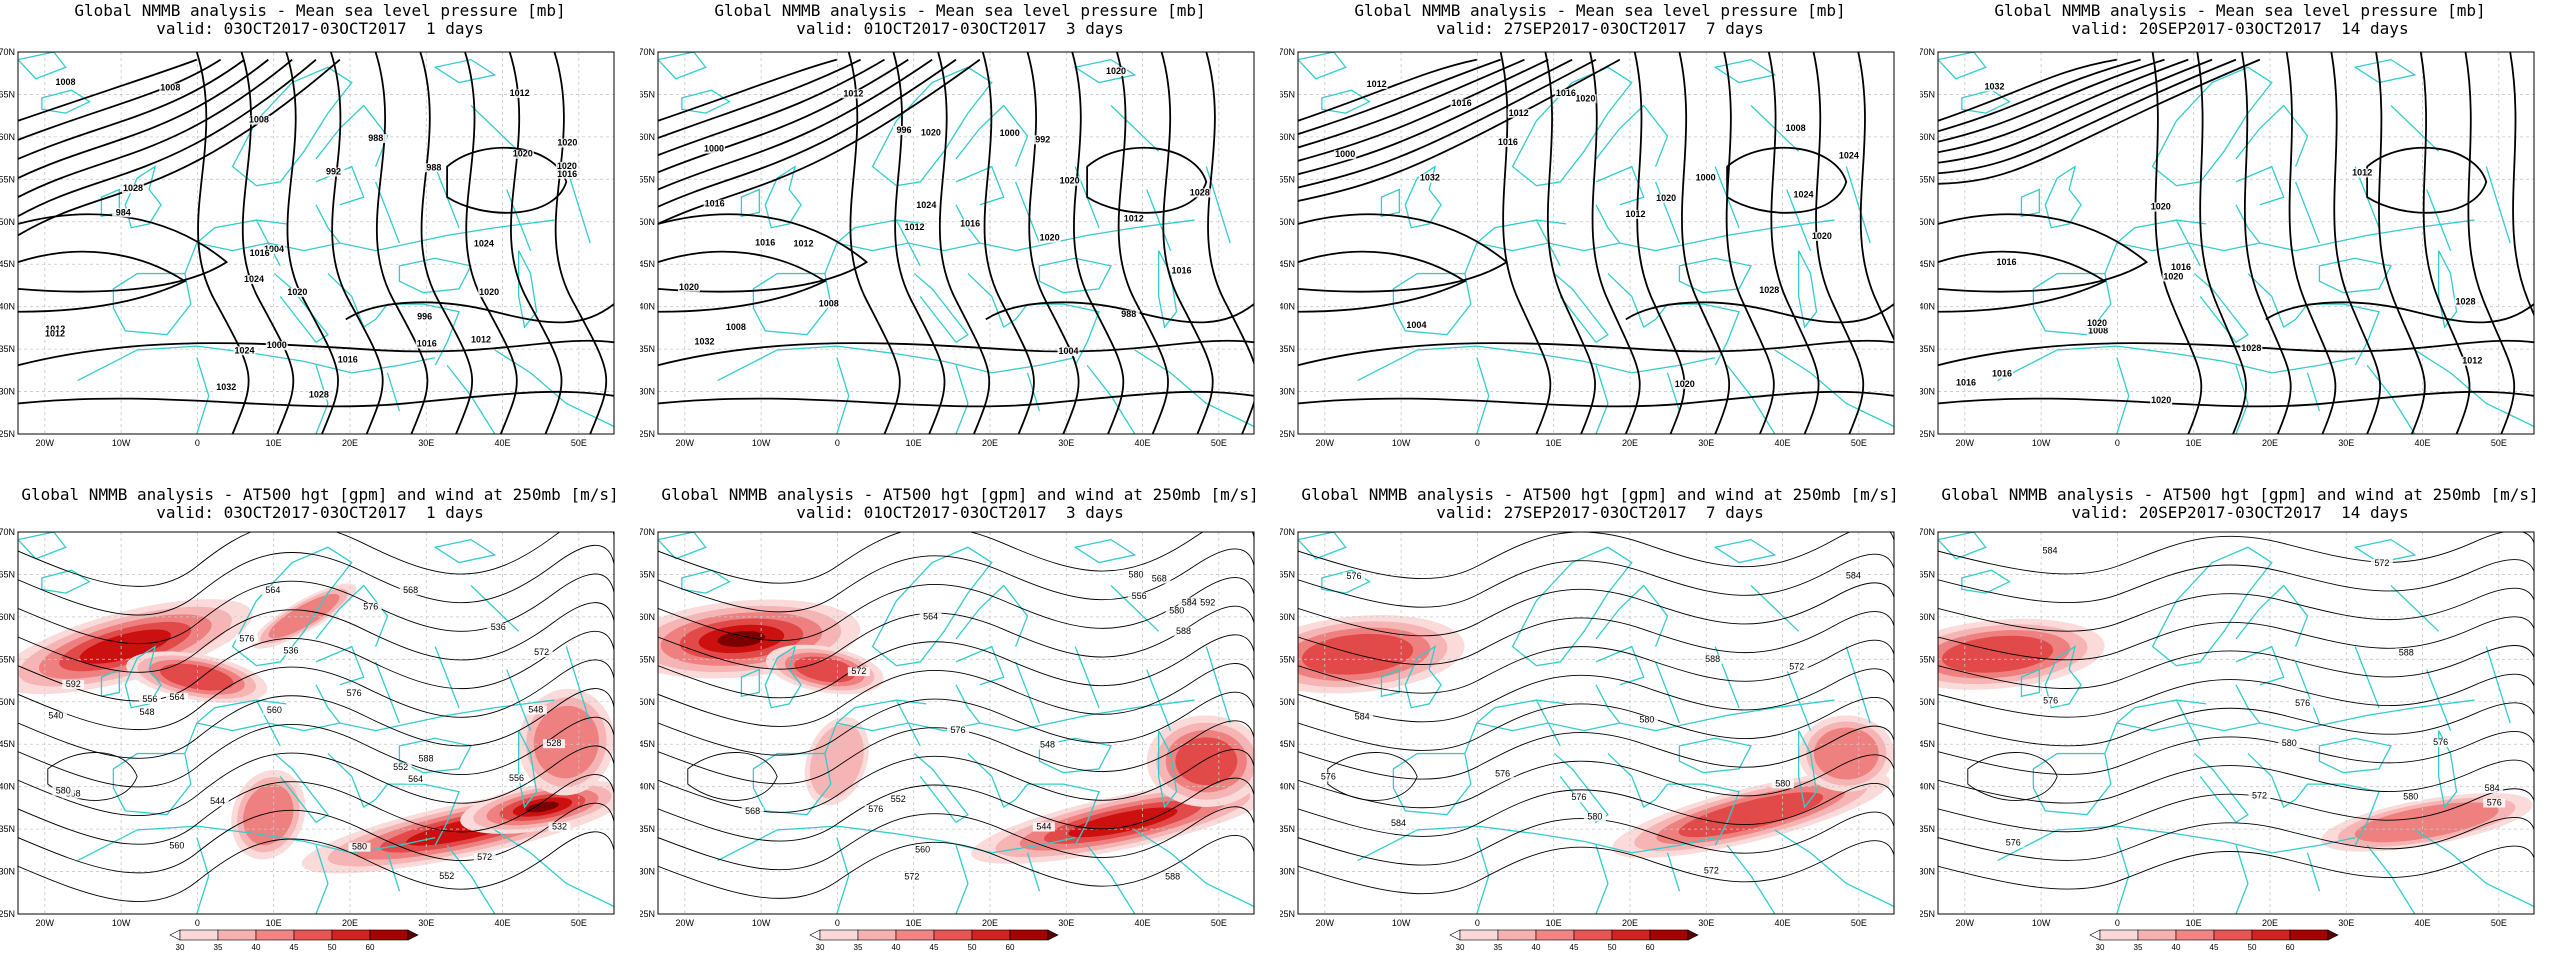 This screenshot has height=960, width=2560. Describe the element at coordinates (176, 846) in the screenshot. I see `contour-label: 560` at that location.